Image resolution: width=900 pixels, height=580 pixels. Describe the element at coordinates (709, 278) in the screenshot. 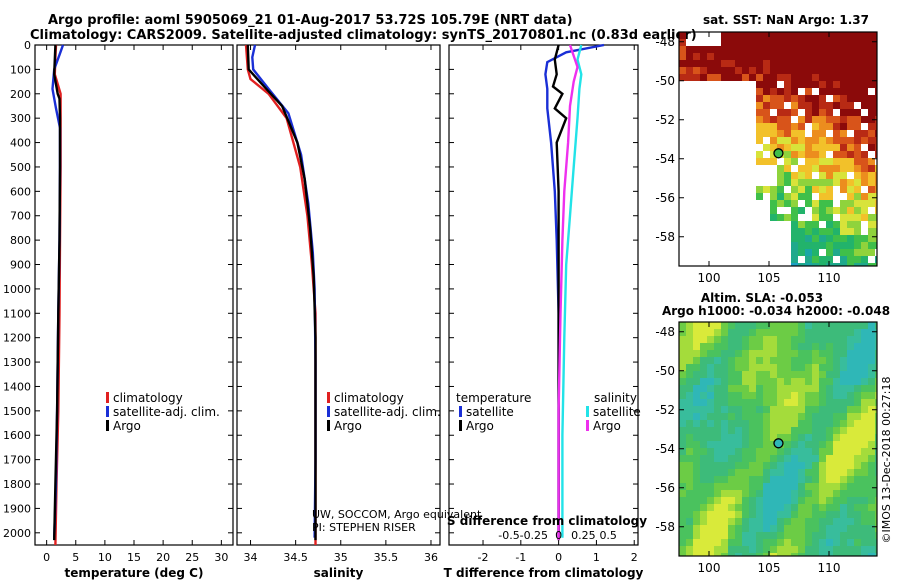

I see `sst-map-xtick-label: 100` at that location.